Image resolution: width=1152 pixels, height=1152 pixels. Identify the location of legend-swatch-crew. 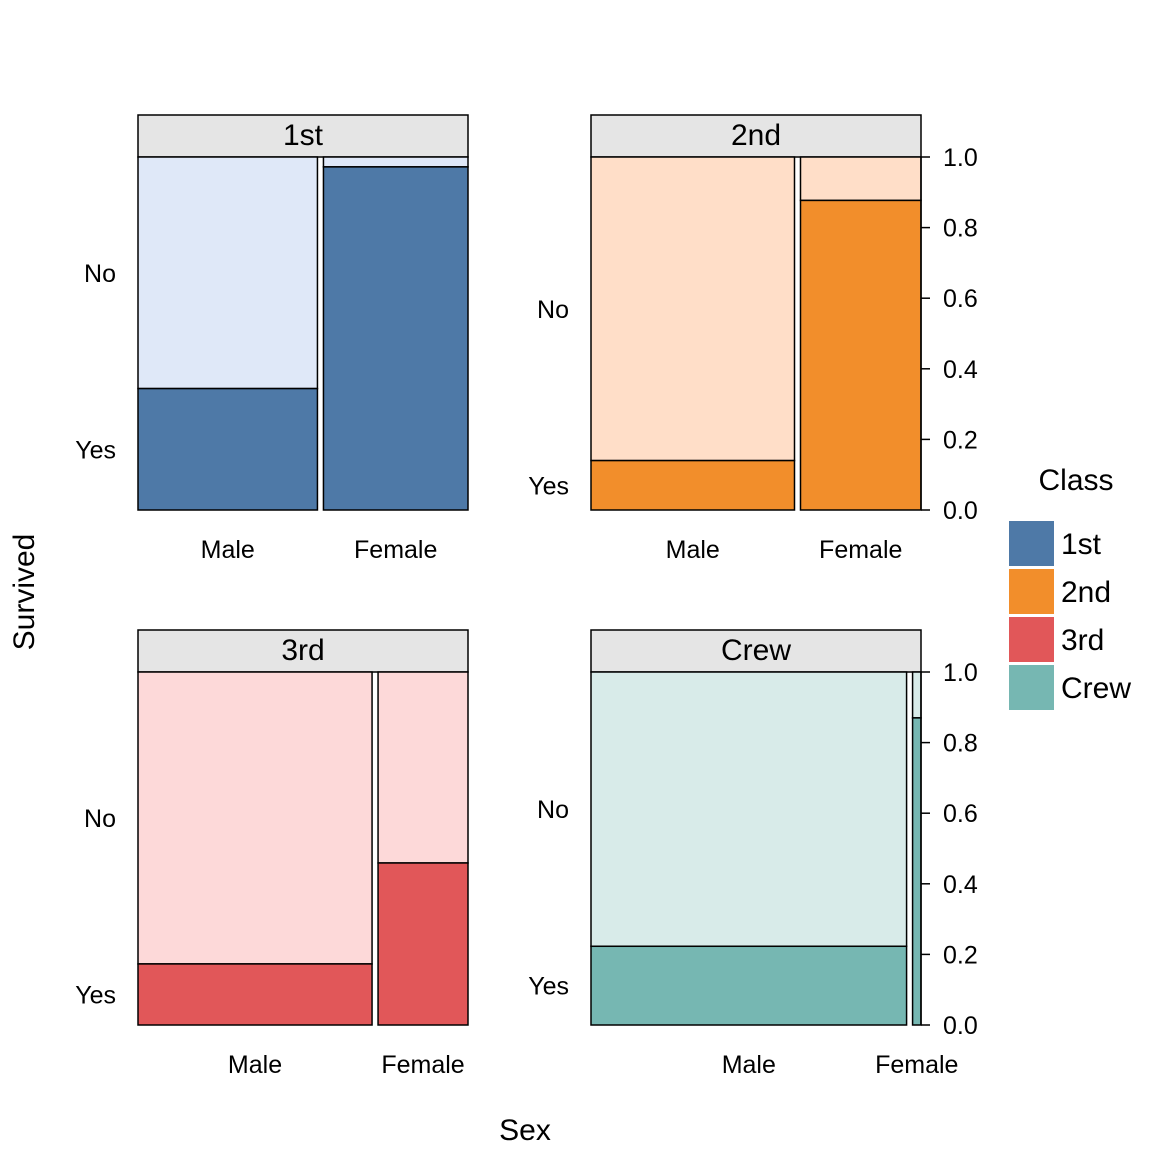
(1031, 687).